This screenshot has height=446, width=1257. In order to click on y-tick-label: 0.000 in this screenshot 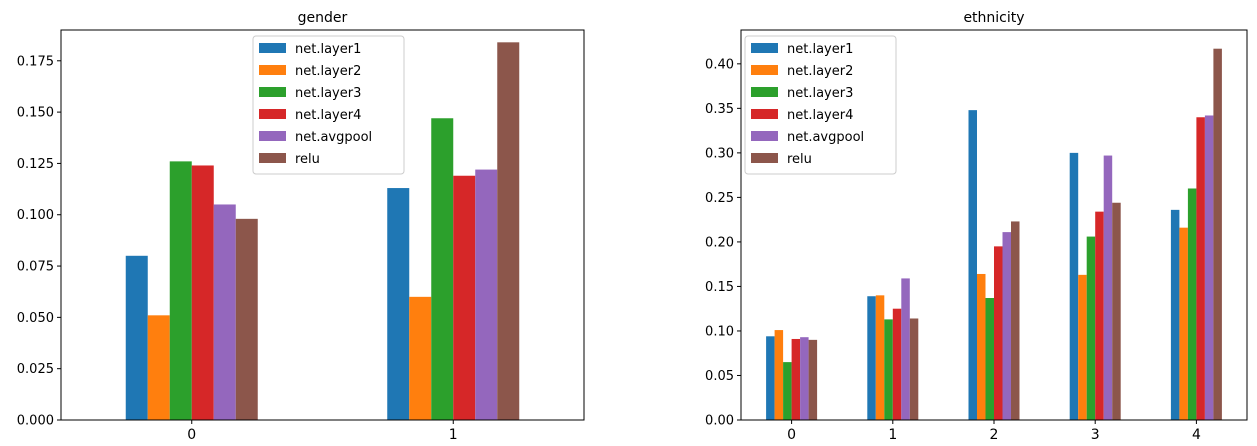, I will do `click(35, 421)`.